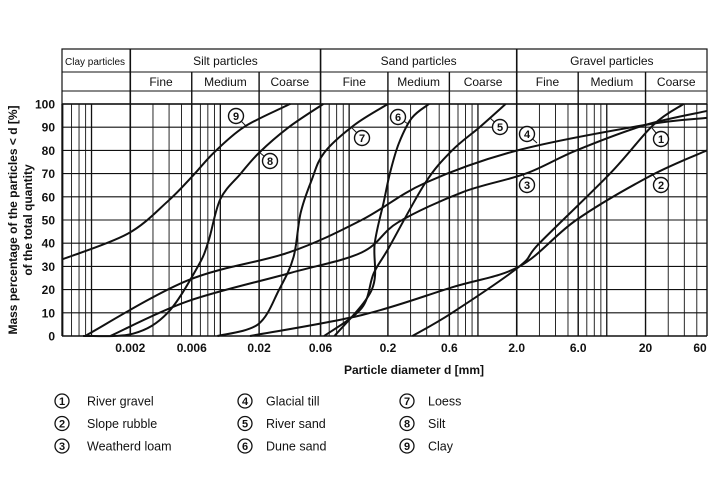 This screenshot has width=720, height=480. Describe the element at coordinates (296, 424) in the screenshot. I see `legend-label: River sand` at that location.